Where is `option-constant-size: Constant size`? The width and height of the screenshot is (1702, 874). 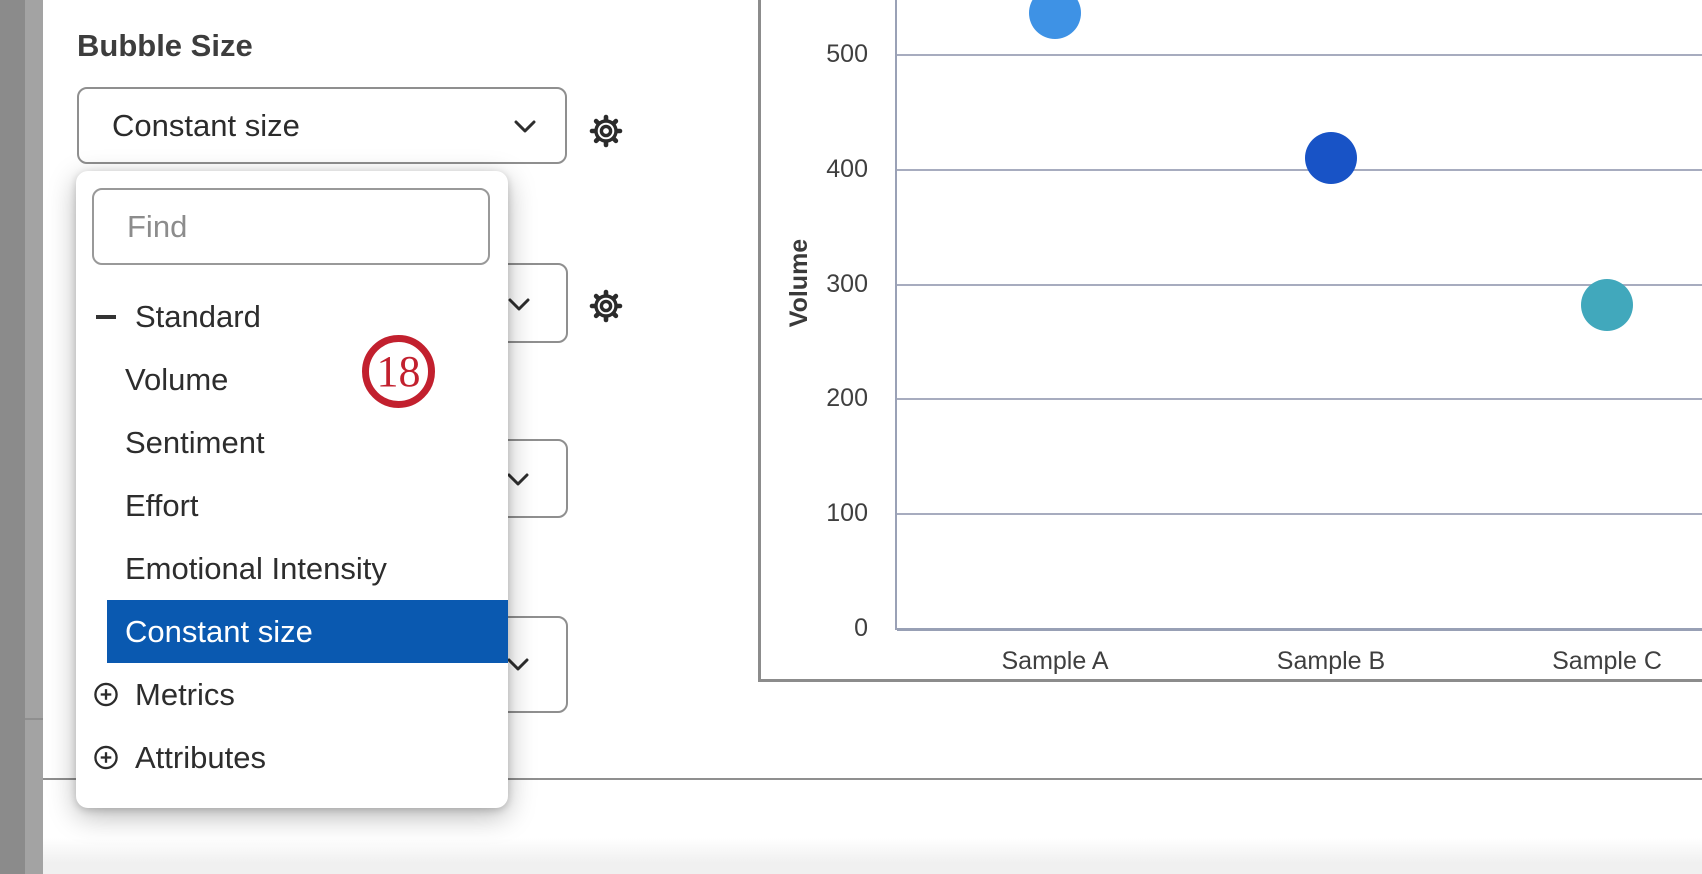 option-constant-size: Constant size is located at coordinates (307, 631).